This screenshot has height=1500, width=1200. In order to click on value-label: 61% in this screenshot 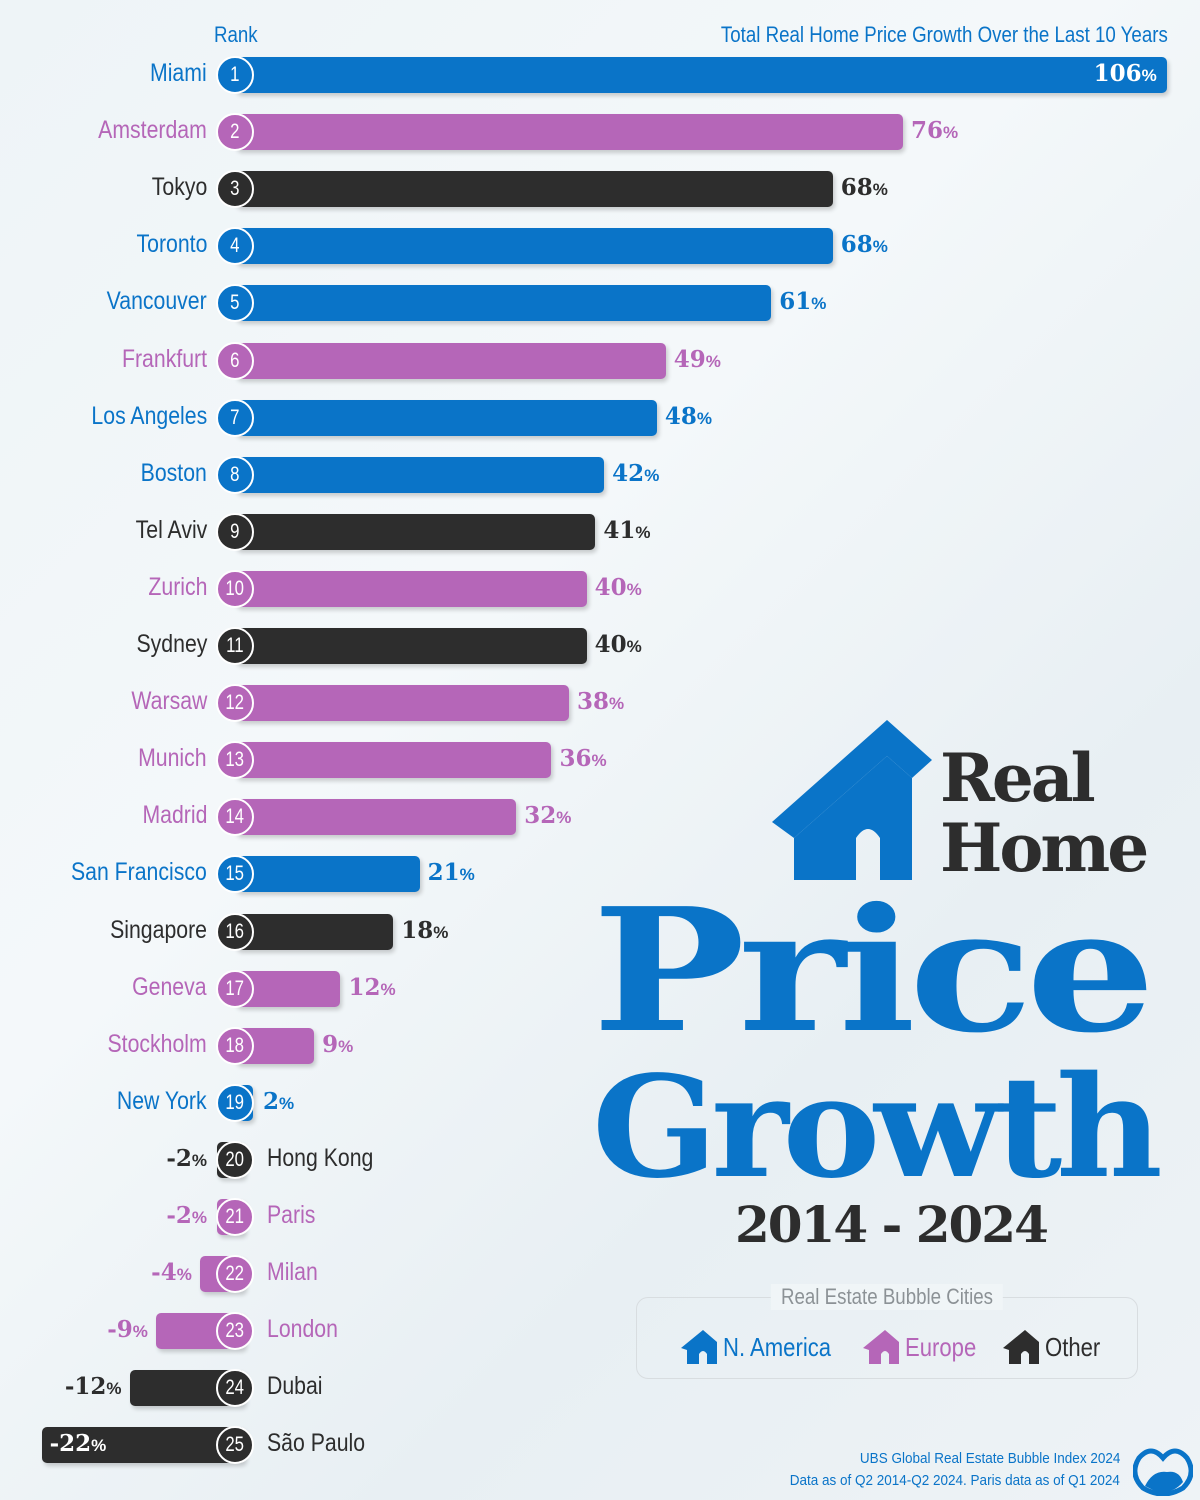, I will do `click(803, 302)`.